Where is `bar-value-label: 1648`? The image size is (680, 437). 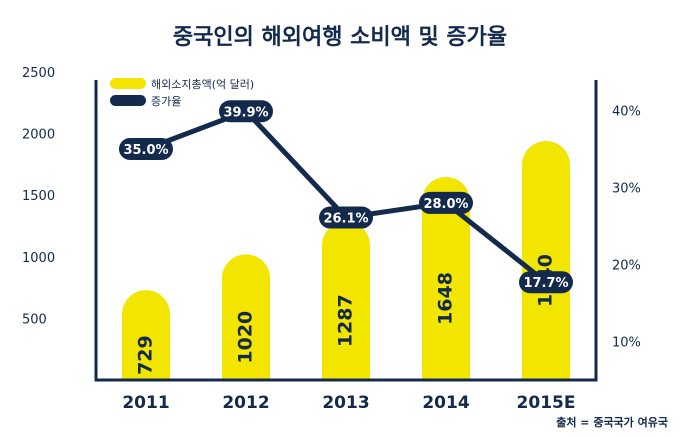
bar-value-label: 1648 is located at coordinates (446, 298).